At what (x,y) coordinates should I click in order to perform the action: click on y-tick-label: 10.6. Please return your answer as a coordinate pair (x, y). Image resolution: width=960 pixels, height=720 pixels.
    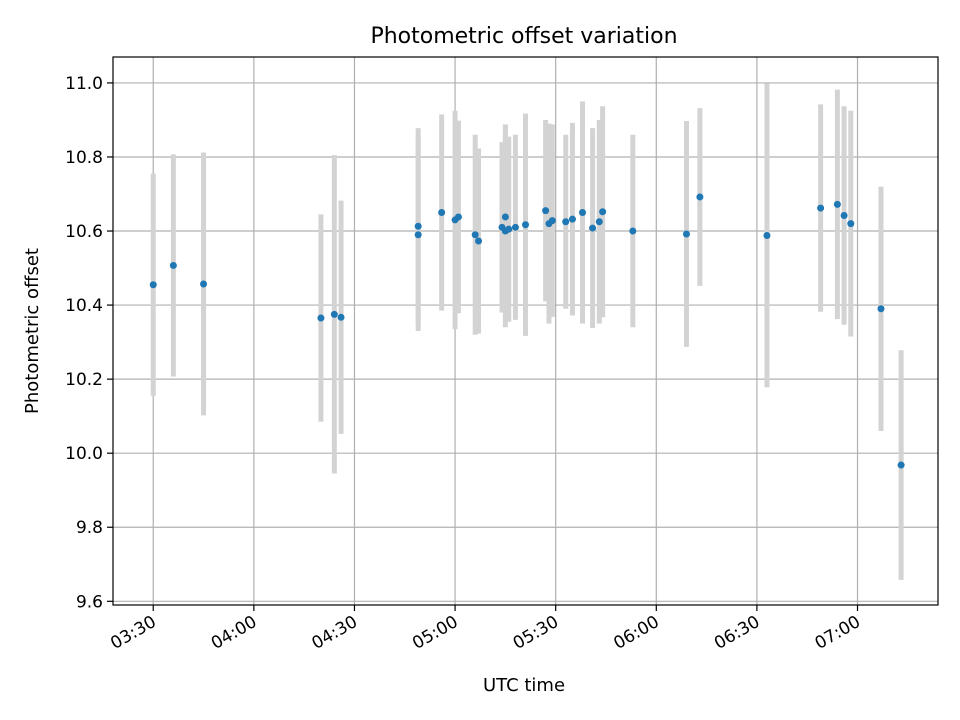
    Looking at the image, I should click on (84, 232).